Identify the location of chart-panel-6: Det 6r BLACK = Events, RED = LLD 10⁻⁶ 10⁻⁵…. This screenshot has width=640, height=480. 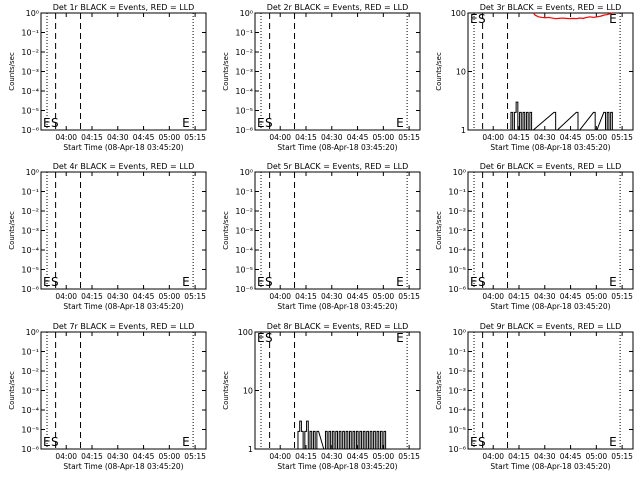
(534, 236).